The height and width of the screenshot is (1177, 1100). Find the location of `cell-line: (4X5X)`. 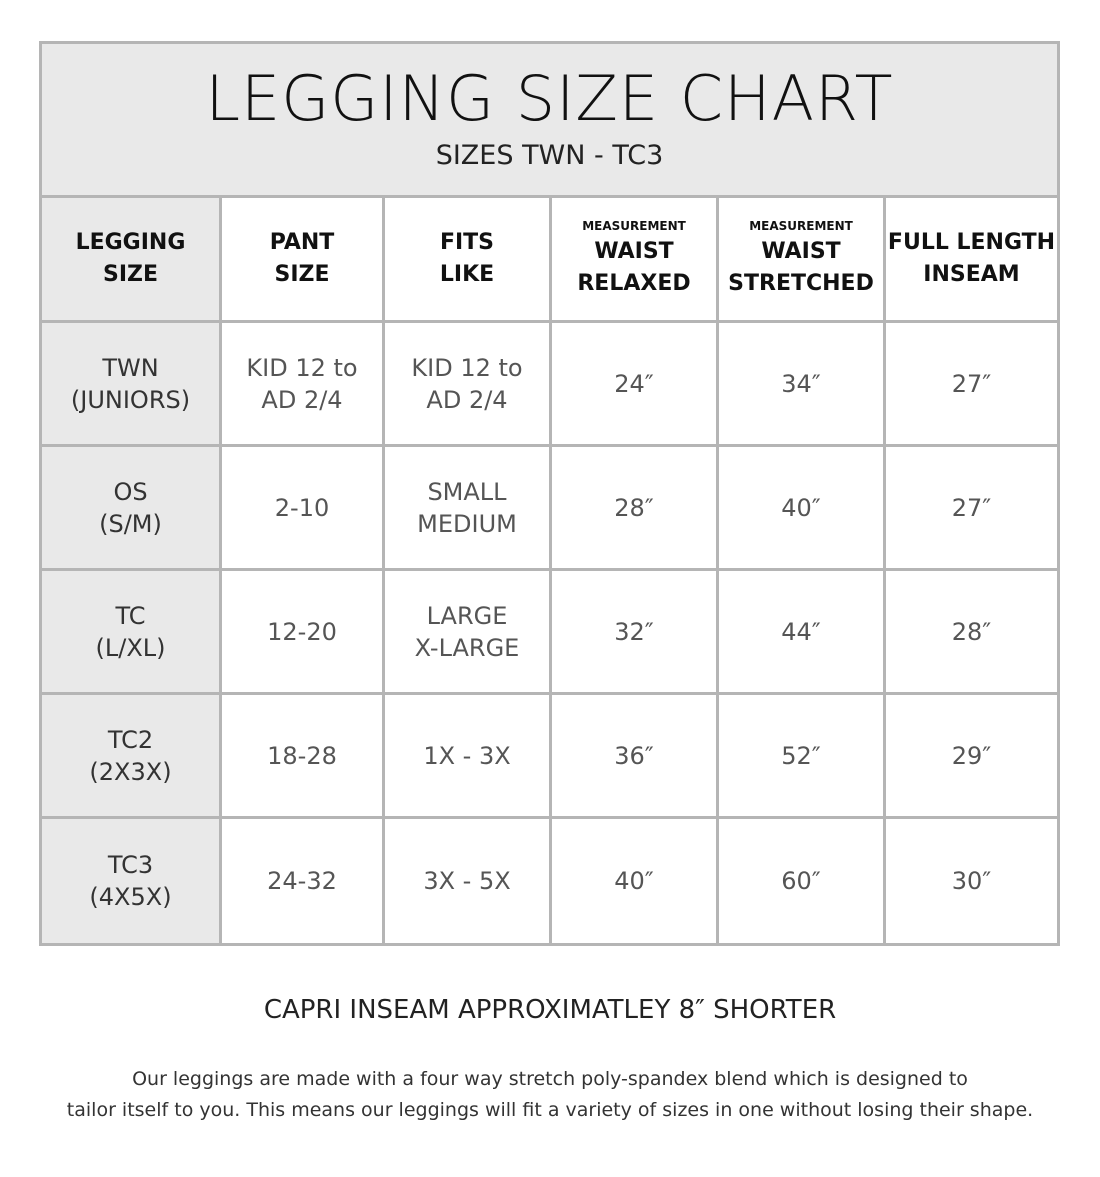

cell-line: (4X5X) is located at coordinates (130, 897).